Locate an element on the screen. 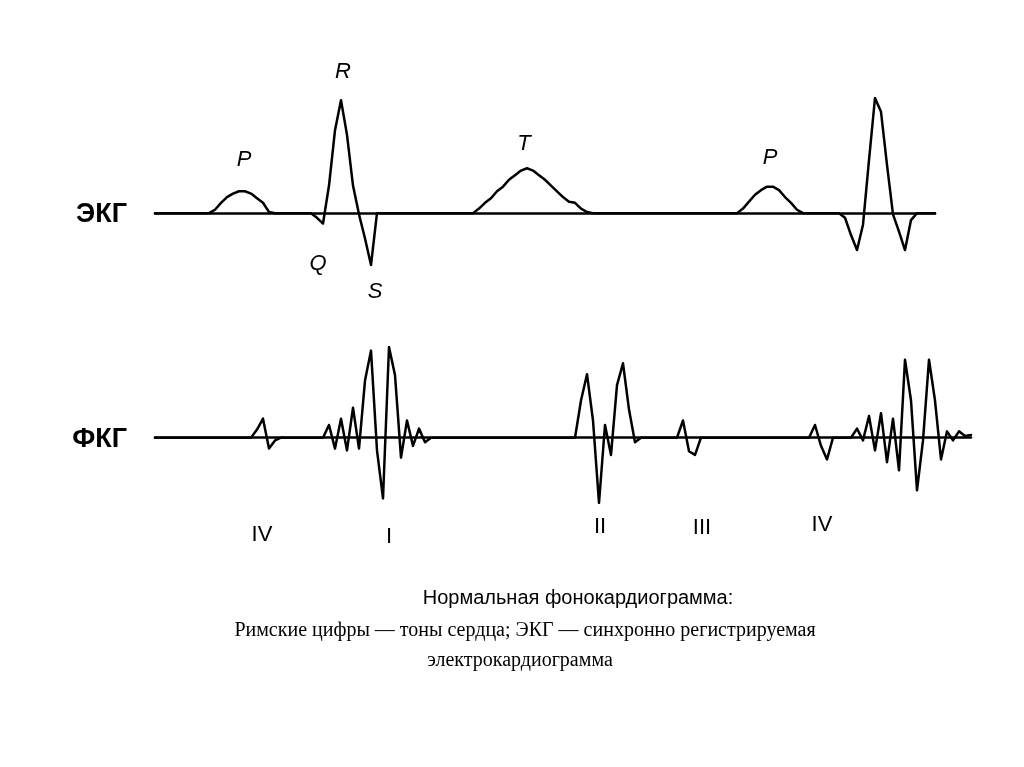  text: II is located at coordinates (600, 525).